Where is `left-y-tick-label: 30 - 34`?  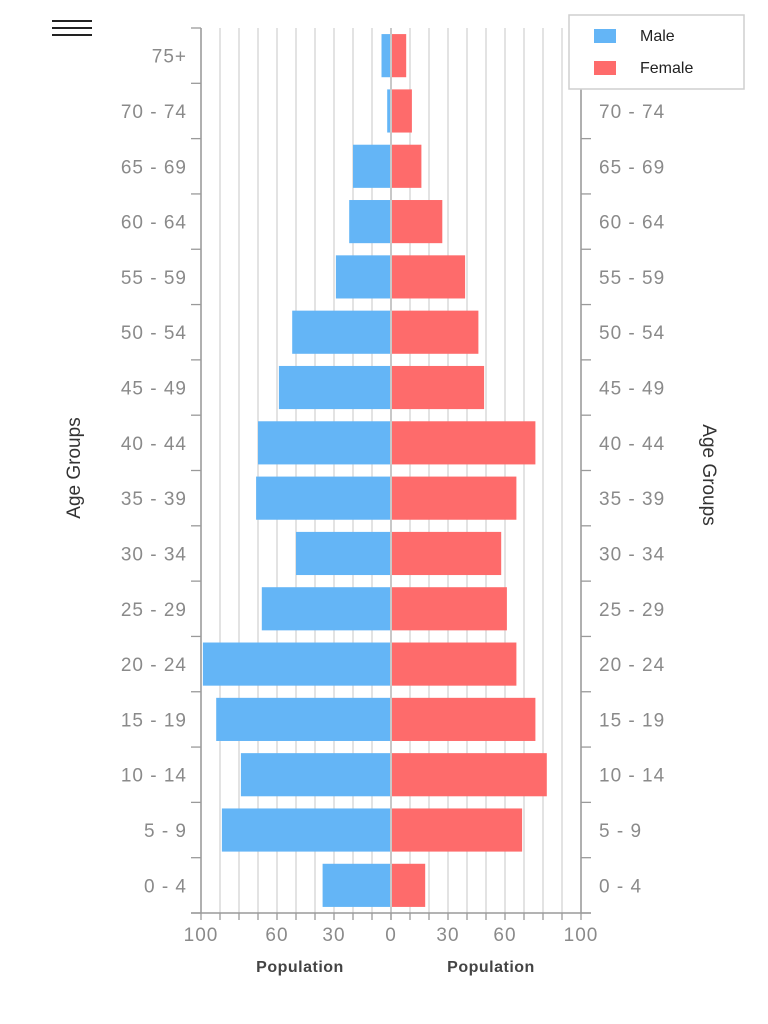 left-y-tick-label: 30 - 34 is located at coordinates (154, 554).